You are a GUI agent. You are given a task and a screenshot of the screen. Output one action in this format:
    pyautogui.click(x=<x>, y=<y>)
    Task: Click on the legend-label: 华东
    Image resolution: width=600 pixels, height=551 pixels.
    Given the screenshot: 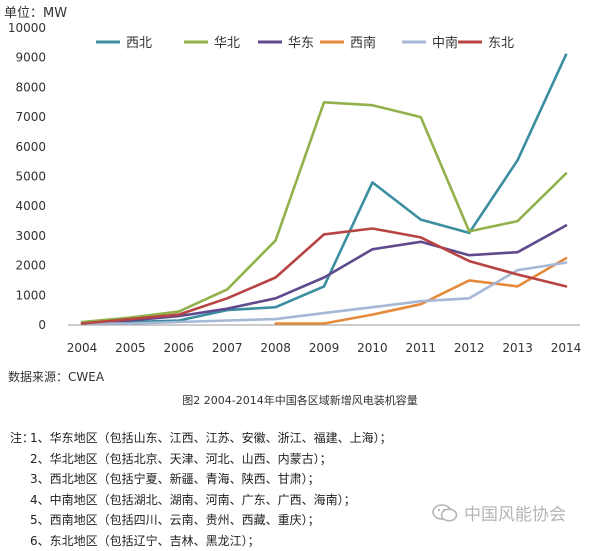 What is the action you would take?
    pyautogui.click(x=301, y=43)
    